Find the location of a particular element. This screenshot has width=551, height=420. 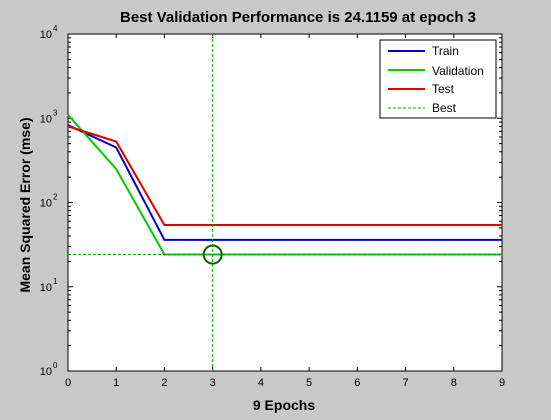

x-tick-label: 4 is located at coordinates (261, 383).